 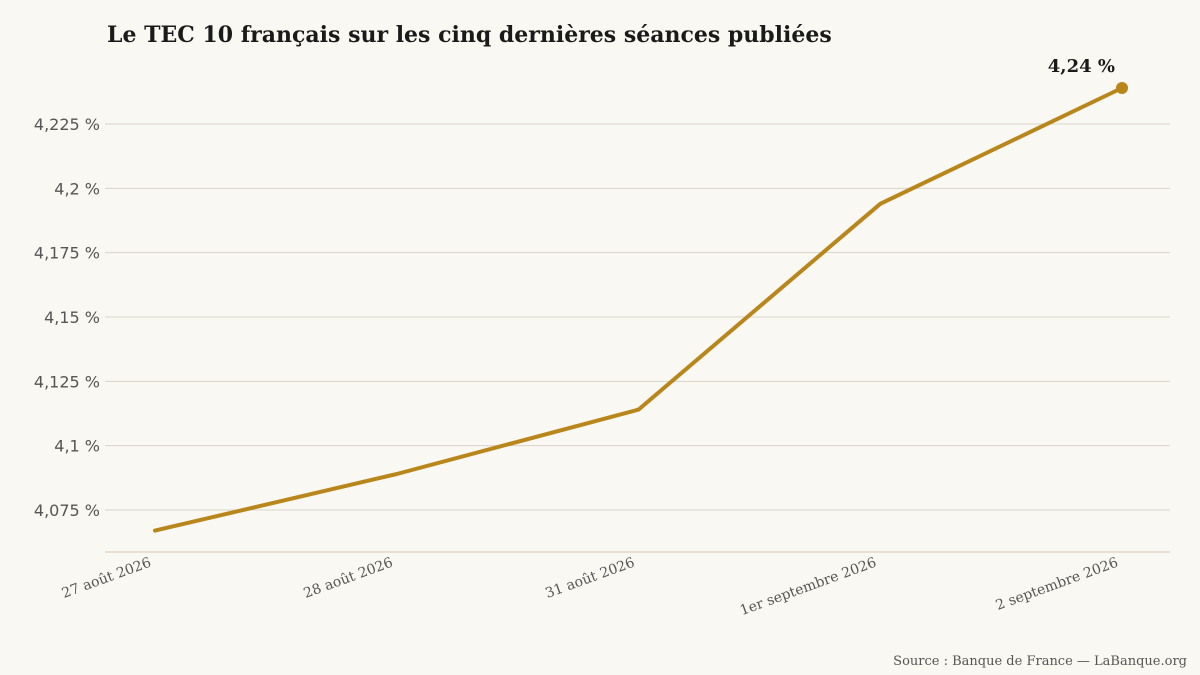 I want to click on y-tick-label: 4,2 %, so click(x=77, y=188).